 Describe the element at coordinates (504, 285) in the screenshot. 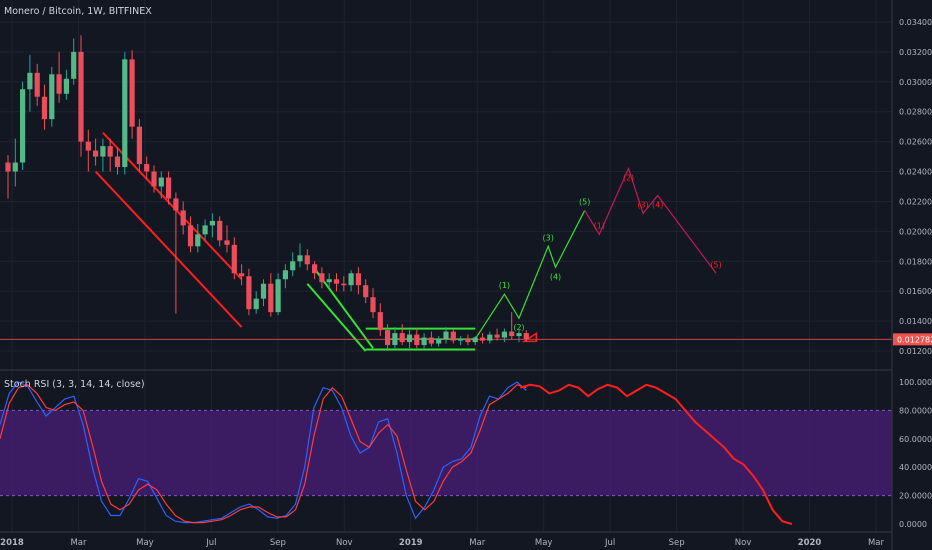

I see `wave-bull-label: (1)` at that location.